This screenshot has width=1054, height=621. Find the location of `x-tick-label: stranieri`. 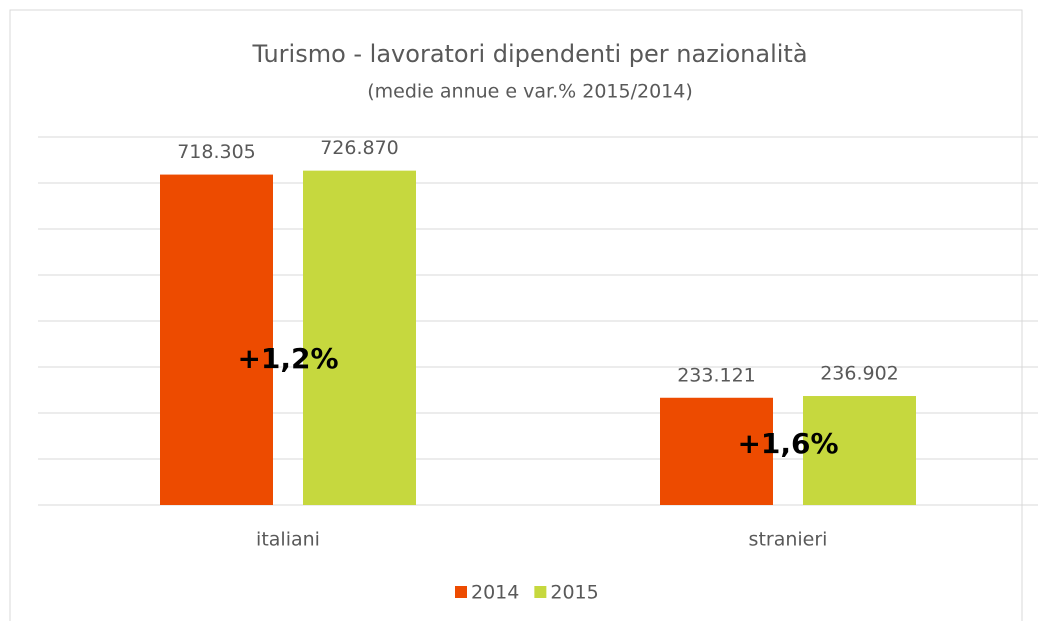

x-tick-label: stranieri is located at coordinates (788, 540).